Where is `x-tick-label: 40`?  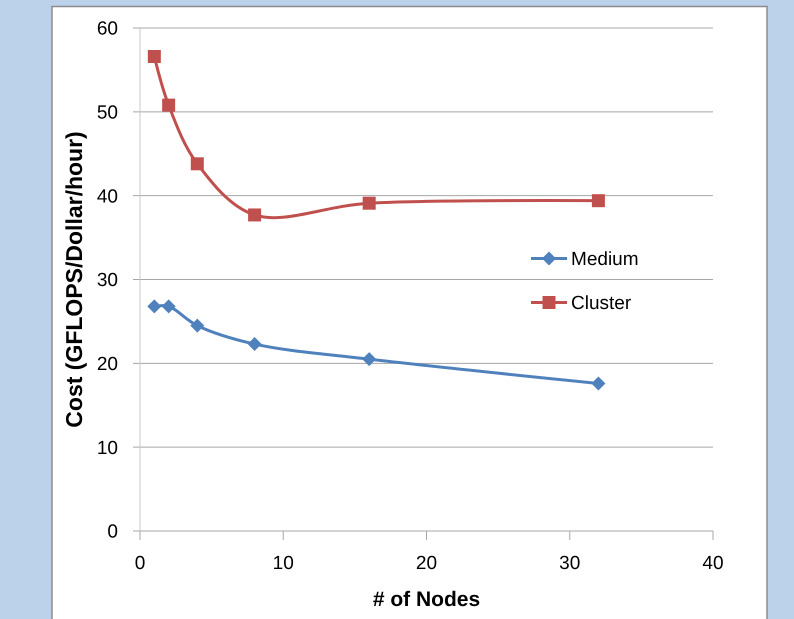 x-tick-label: 40 is located at coordinates (713, 563).